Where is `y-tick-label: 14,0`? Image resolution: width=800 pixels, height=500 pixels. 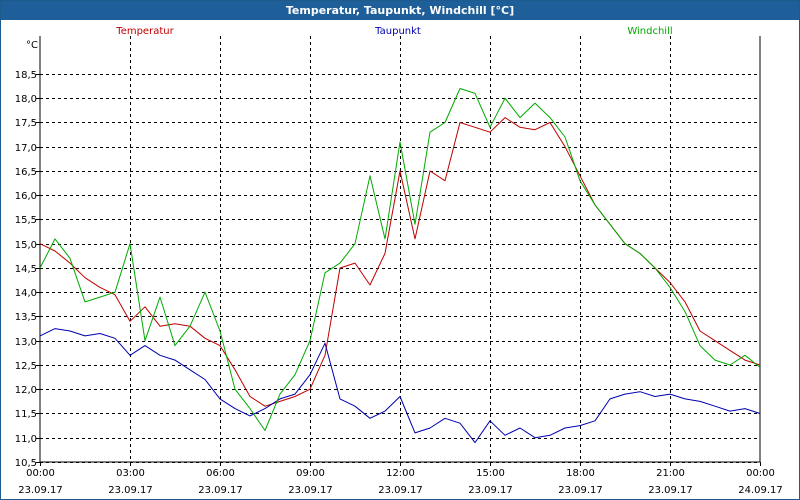
y-tick-label: 14,0 is located at coordinates (26, 293).